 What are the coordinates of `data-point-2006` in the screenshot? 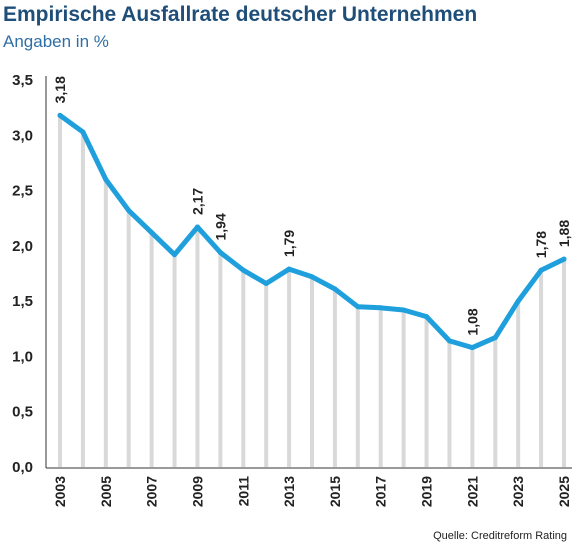 It's located at (129, 210).